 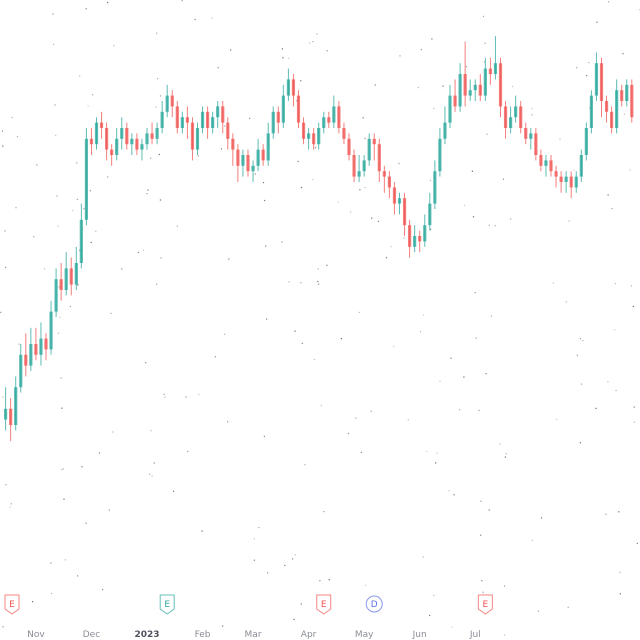 I want to click on event-marker-label: E, so click(x=12, y=605).